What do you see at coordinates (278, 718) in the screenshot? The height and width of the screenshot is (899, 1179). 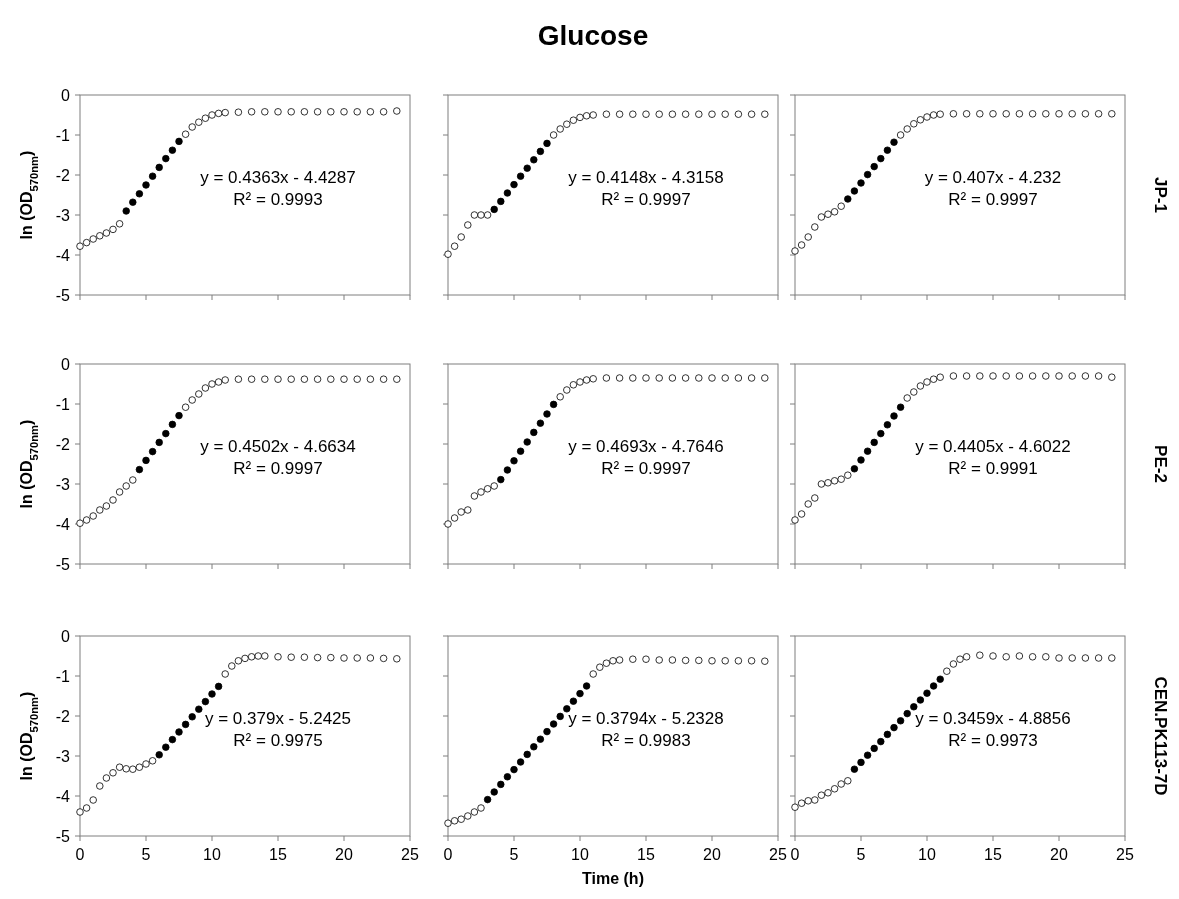 I see `annotation: y = 0.379x - 5.2425` at bounding box center [278, 718].